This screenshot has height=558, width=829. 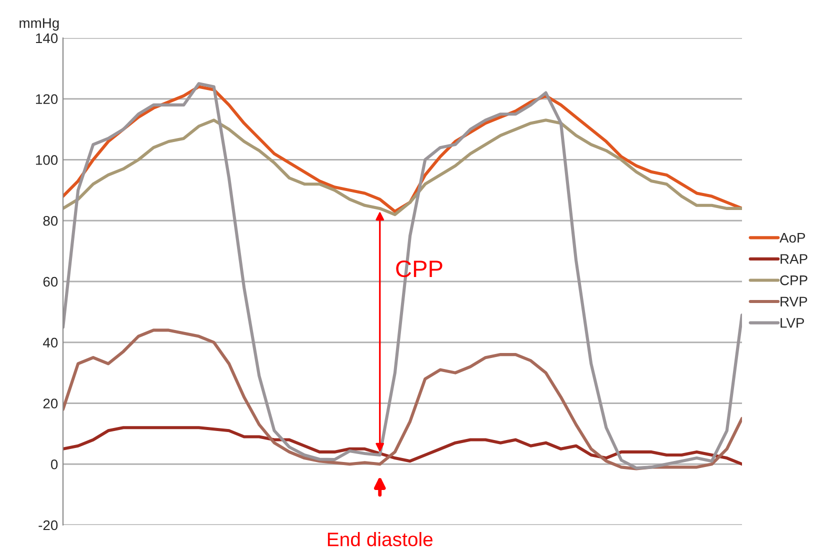 I want to click on y-tick-label: 120, so click(x=47, y=99).